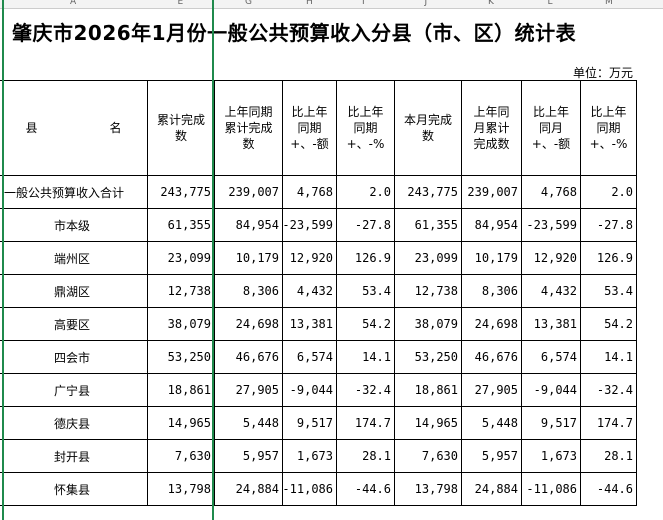 The width and height of the screenshot is (663, 520). What do you see at coordinates (249, 192) in the screenshot?
I see `cell-value: 239,007` at bounding box center [249, 192].